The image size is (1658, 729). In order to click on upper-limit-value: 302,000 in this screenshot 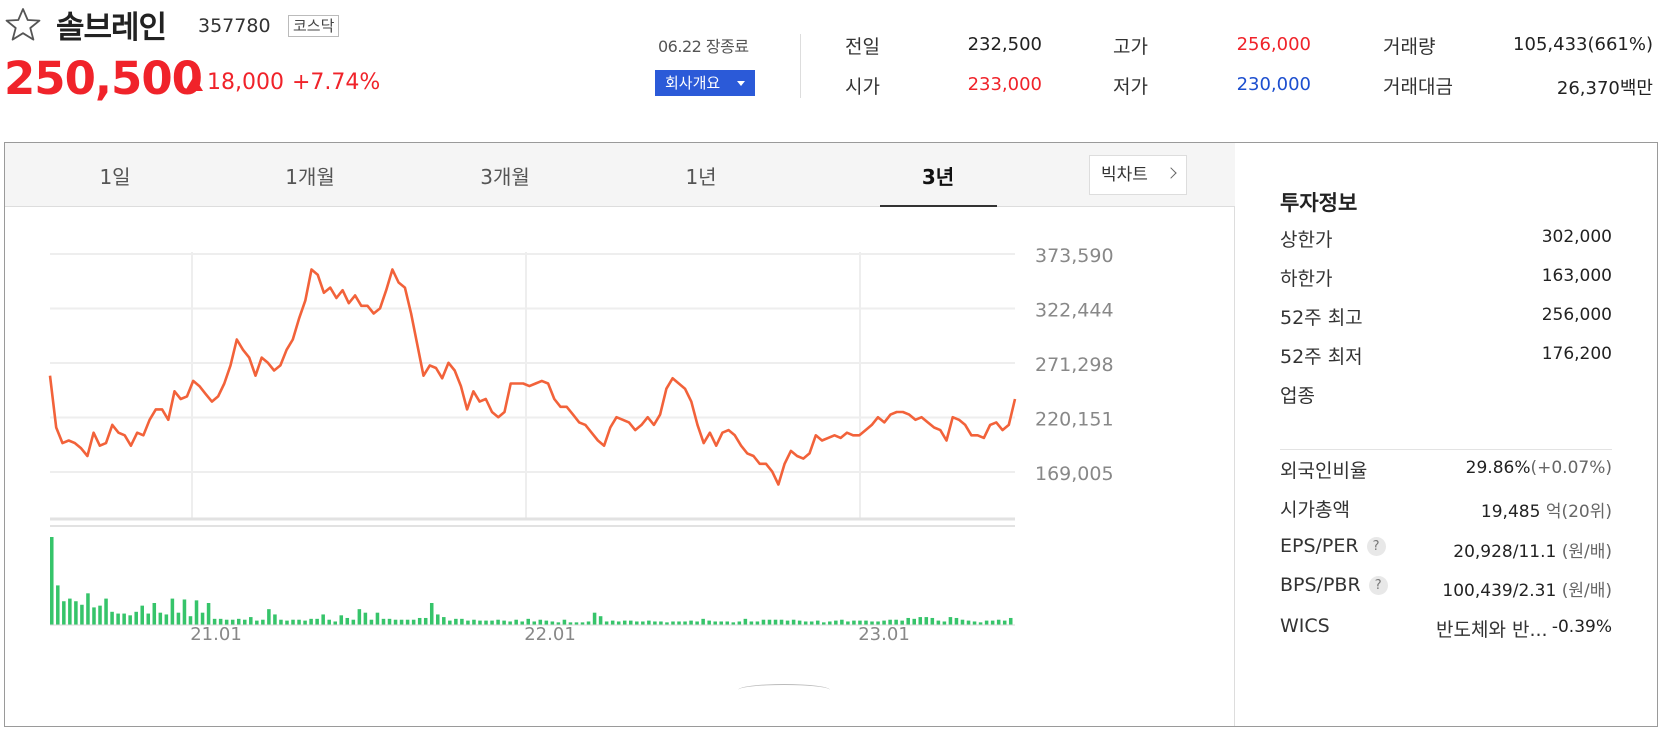, I will do `click(1576, 237)`.